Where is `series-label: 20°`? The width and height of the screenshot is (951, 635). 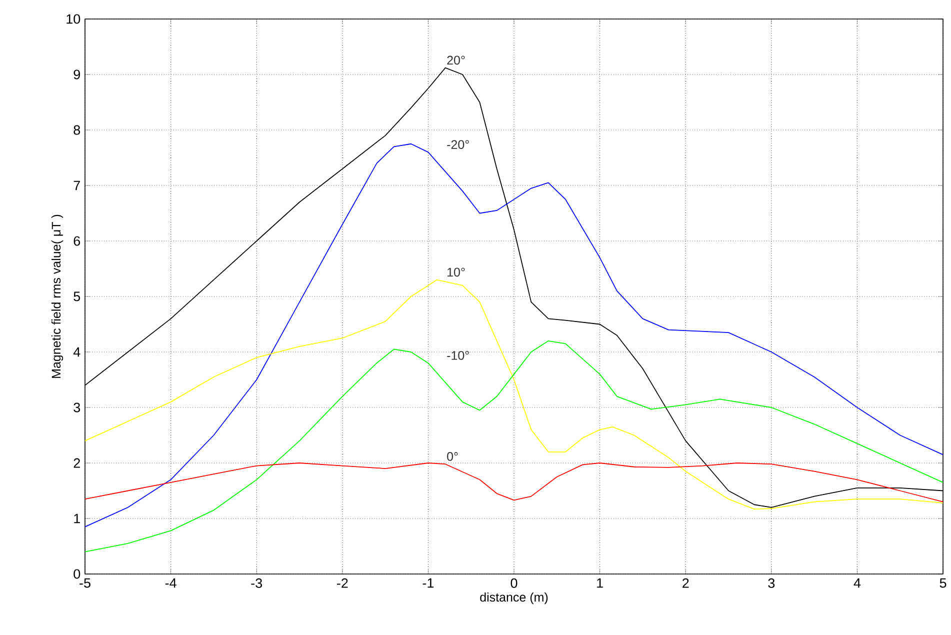
series-label: 20° is located at coordinates (456, 60).